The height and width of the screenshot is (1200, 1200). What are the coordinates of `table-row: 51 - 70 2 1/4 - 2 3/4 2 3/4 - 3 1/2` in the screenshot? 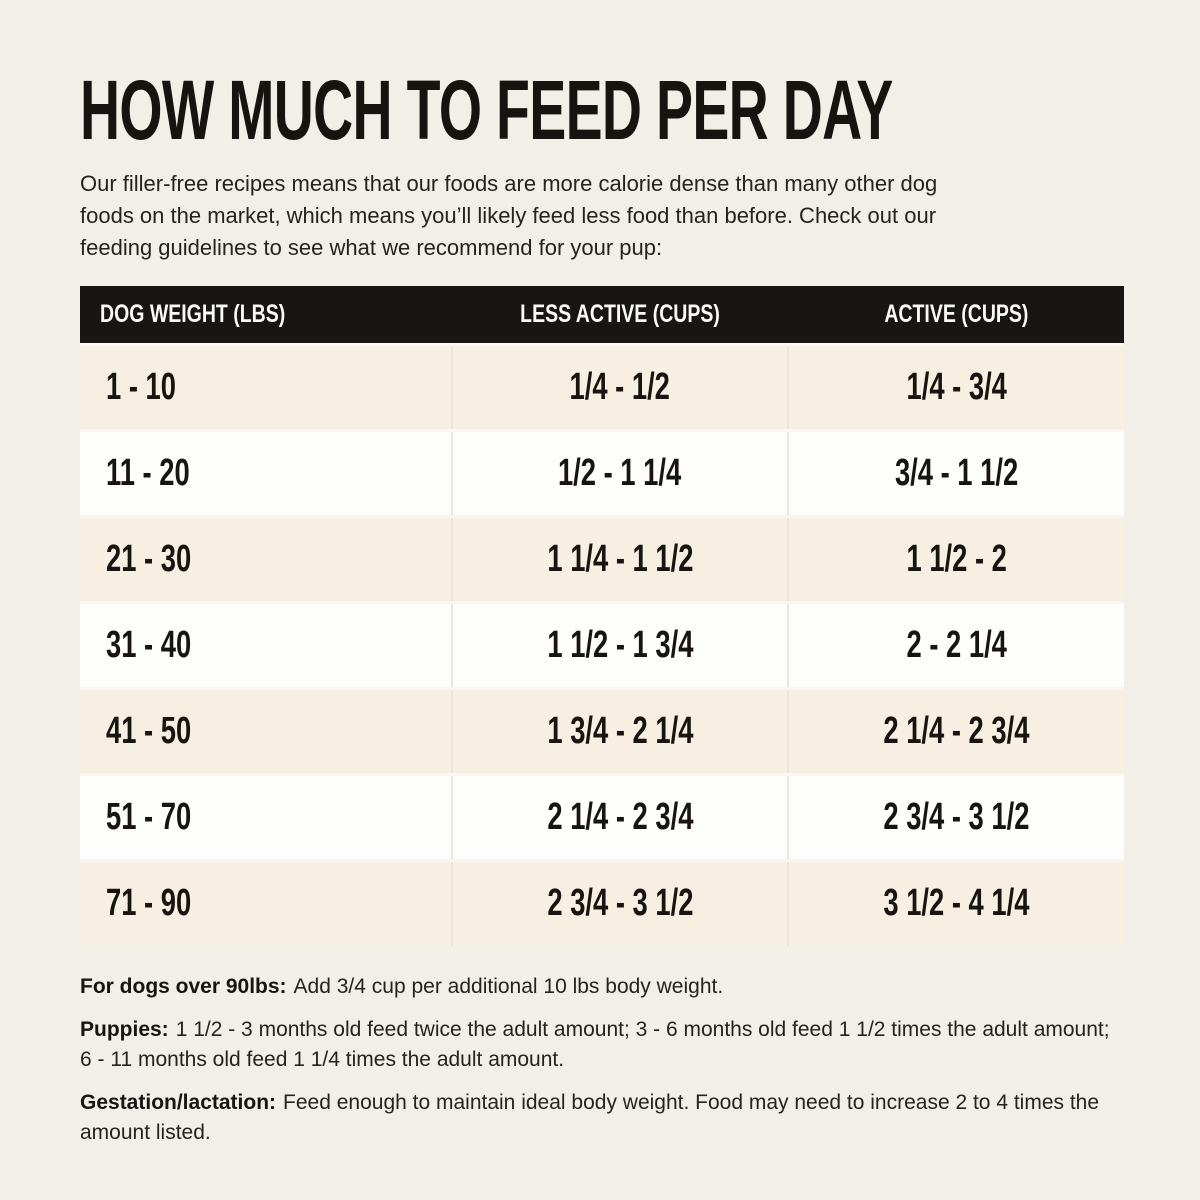 It's located at (602, 816).